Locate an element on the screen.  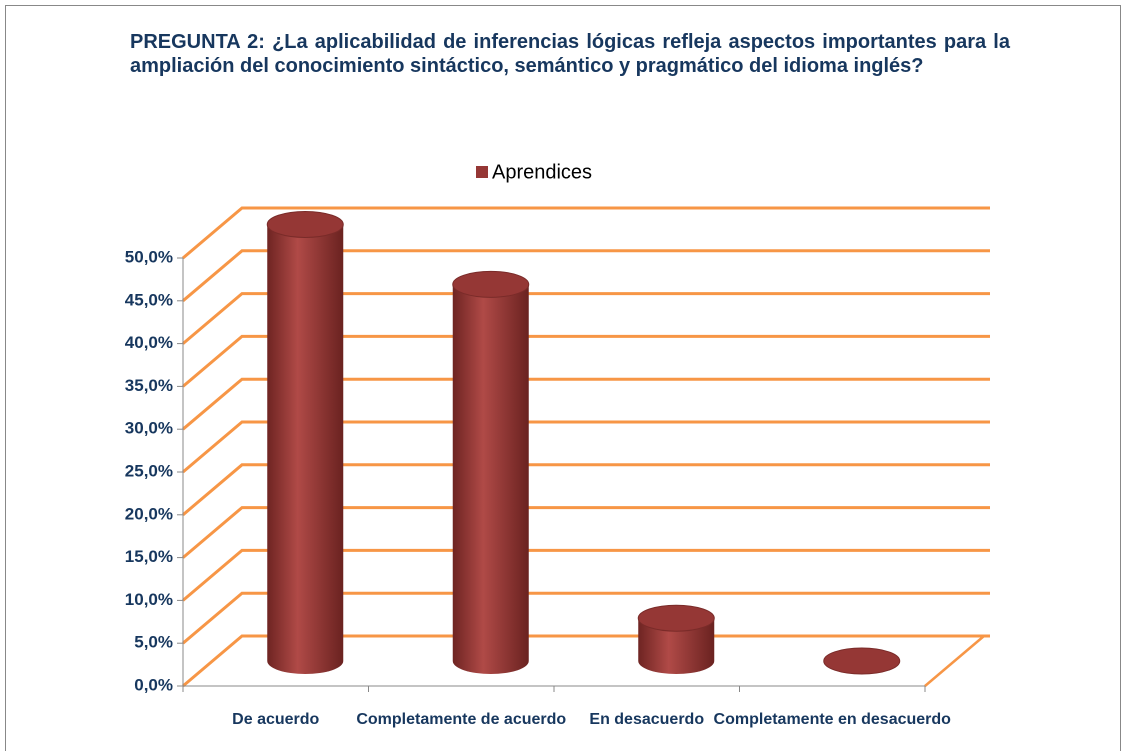
y-tick-label: 5,0% is located at coordinates (153, 642).